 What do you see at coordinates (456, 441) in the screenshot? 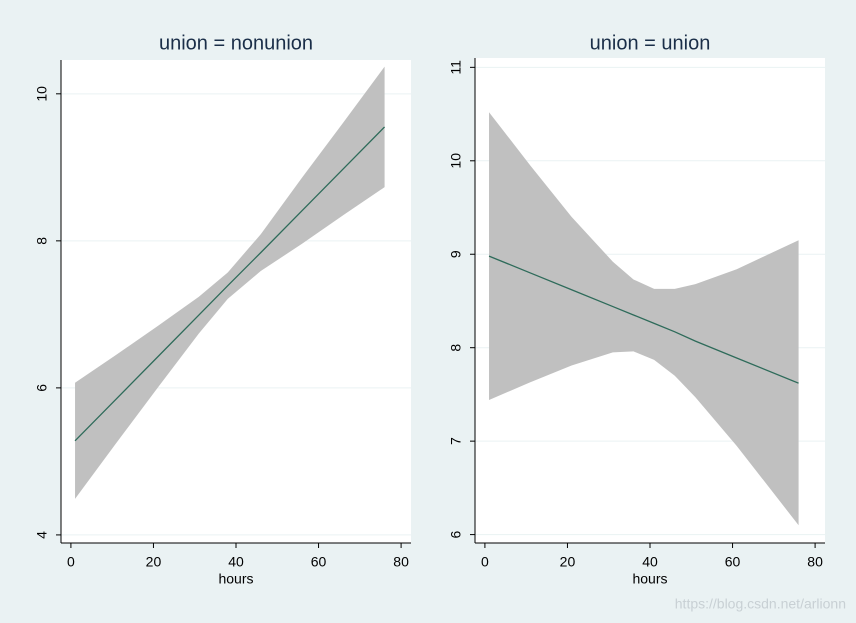
I see `y-tick-label: 7` at bounding box center [456, 441].